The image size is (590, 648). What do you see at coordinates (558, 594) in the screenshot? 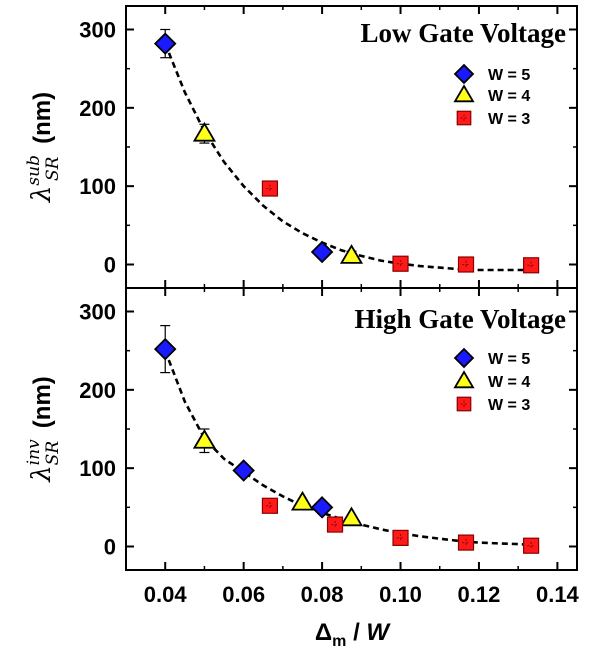
I see `x-tick-label: 0.14` at bounding box center [558, 594].